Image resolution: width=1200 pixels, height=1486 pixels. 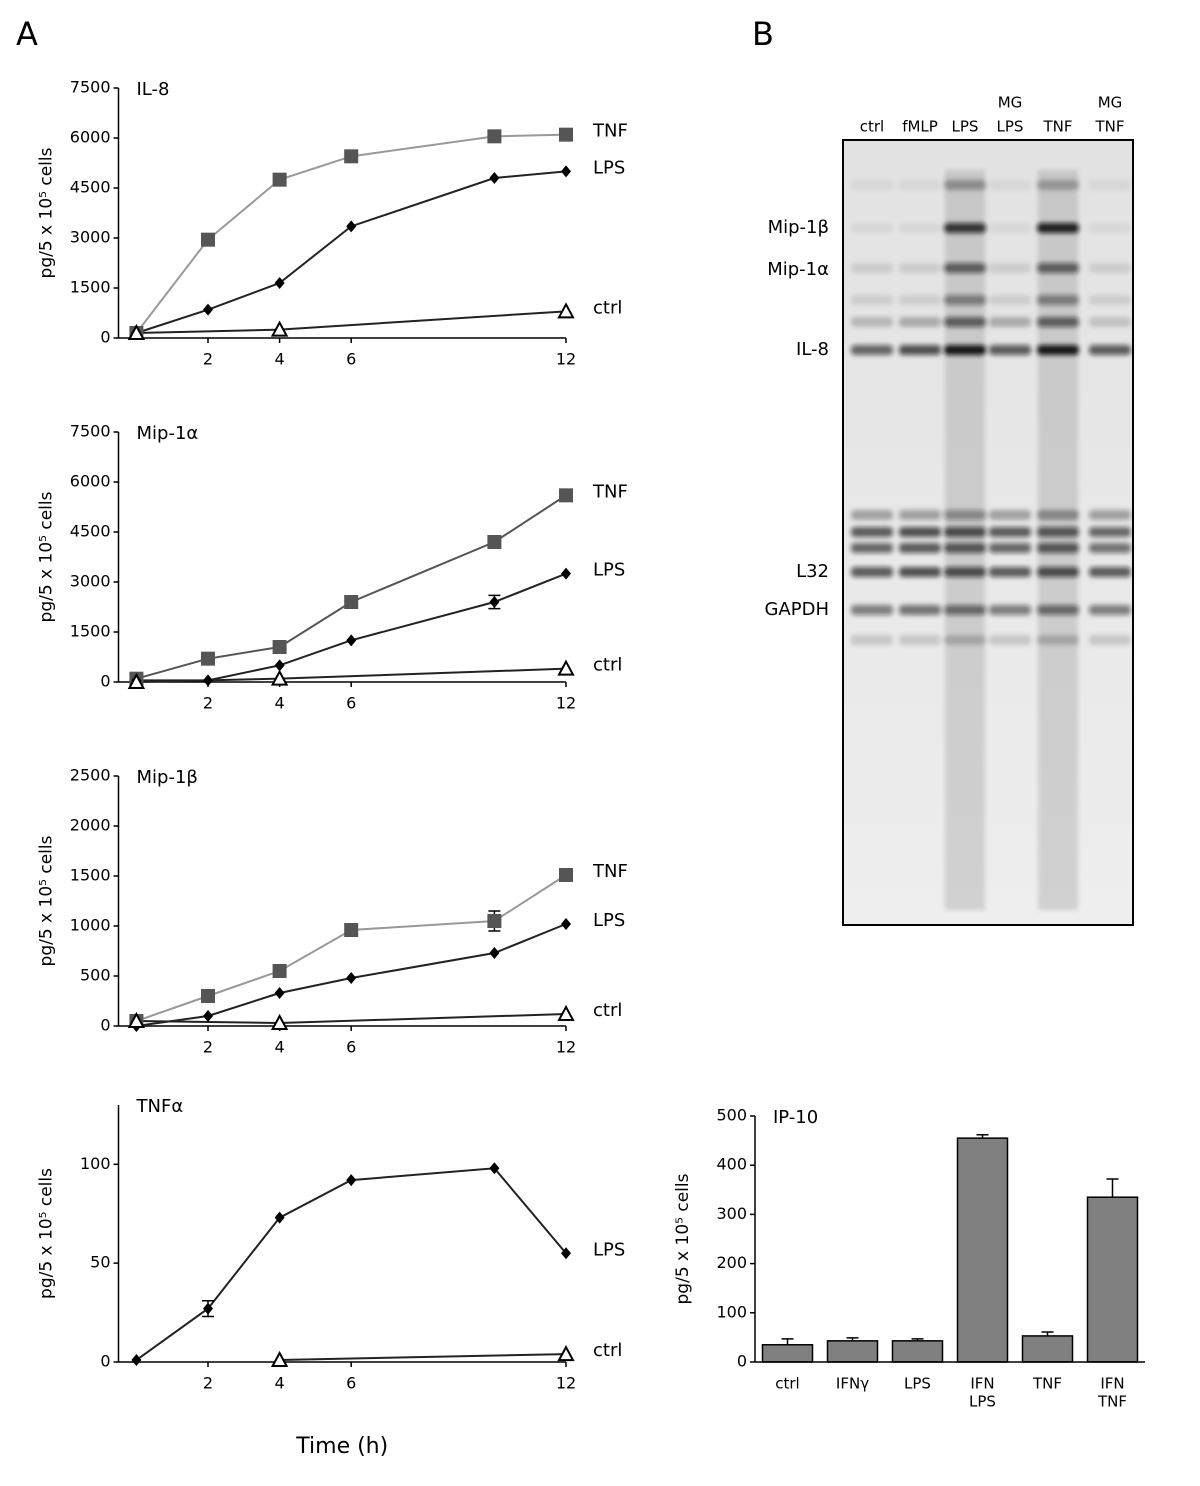 What do you see at coordinates (27, 34) in the screenshot?
I see `panel-label: A` at bounding box center [27, 34].